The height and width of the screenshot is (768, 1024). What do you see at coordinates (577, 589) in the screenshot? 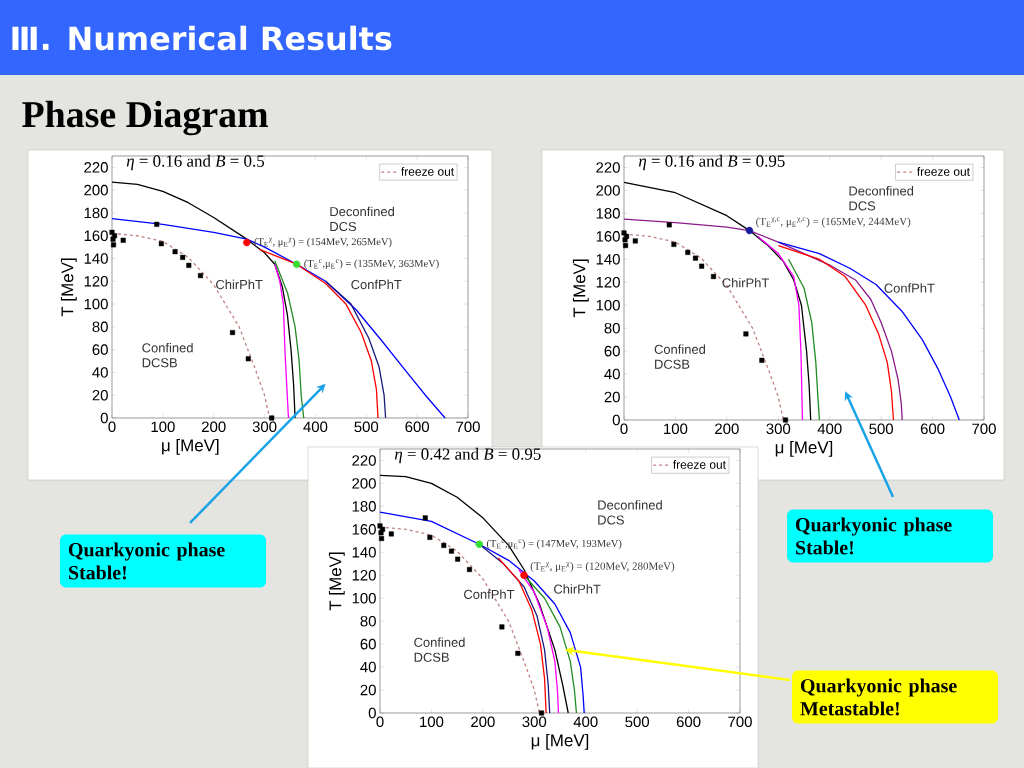
I see `annotation: ChirPhT` at bounding box center [577, 589].